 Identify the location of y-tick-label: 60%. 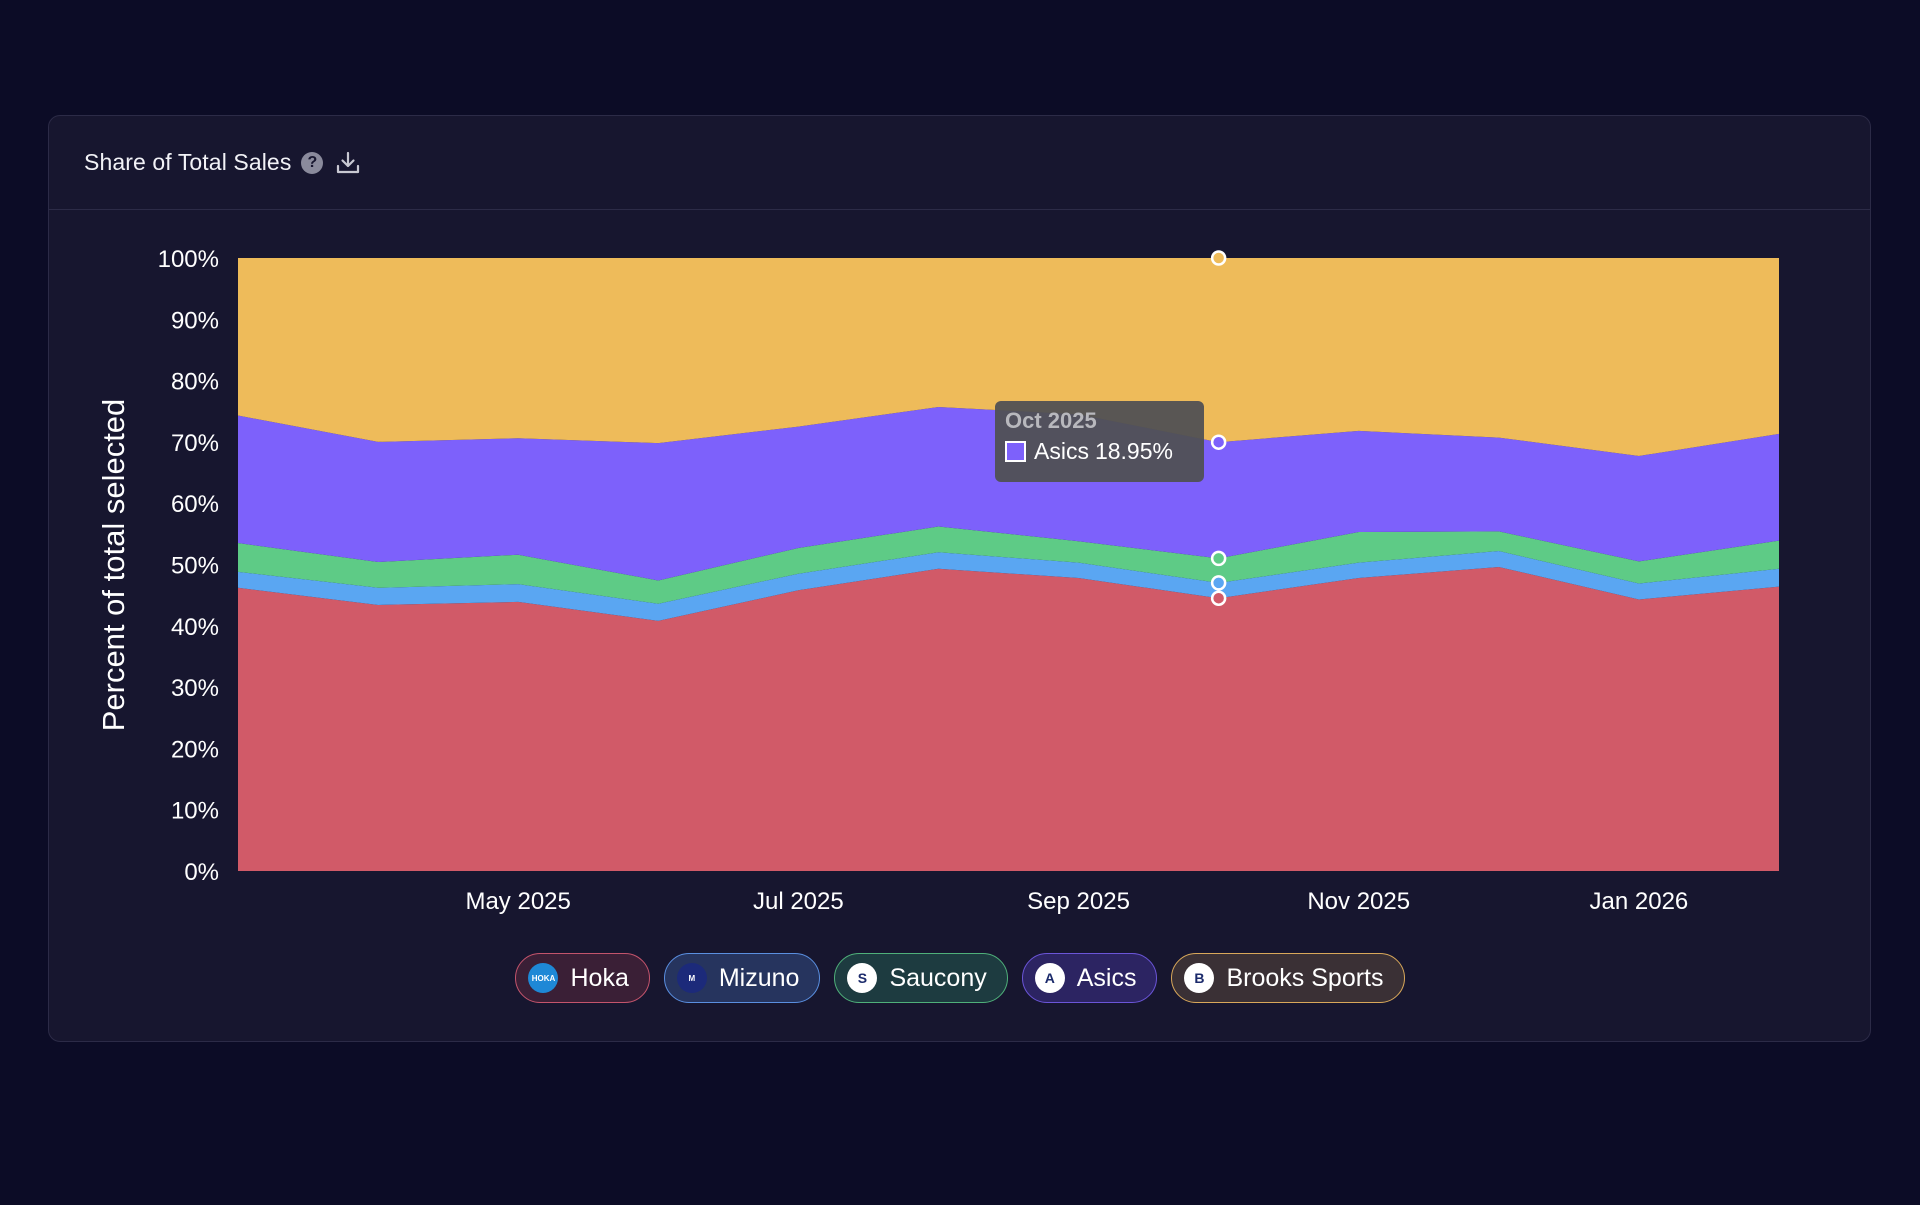
(195, 504).